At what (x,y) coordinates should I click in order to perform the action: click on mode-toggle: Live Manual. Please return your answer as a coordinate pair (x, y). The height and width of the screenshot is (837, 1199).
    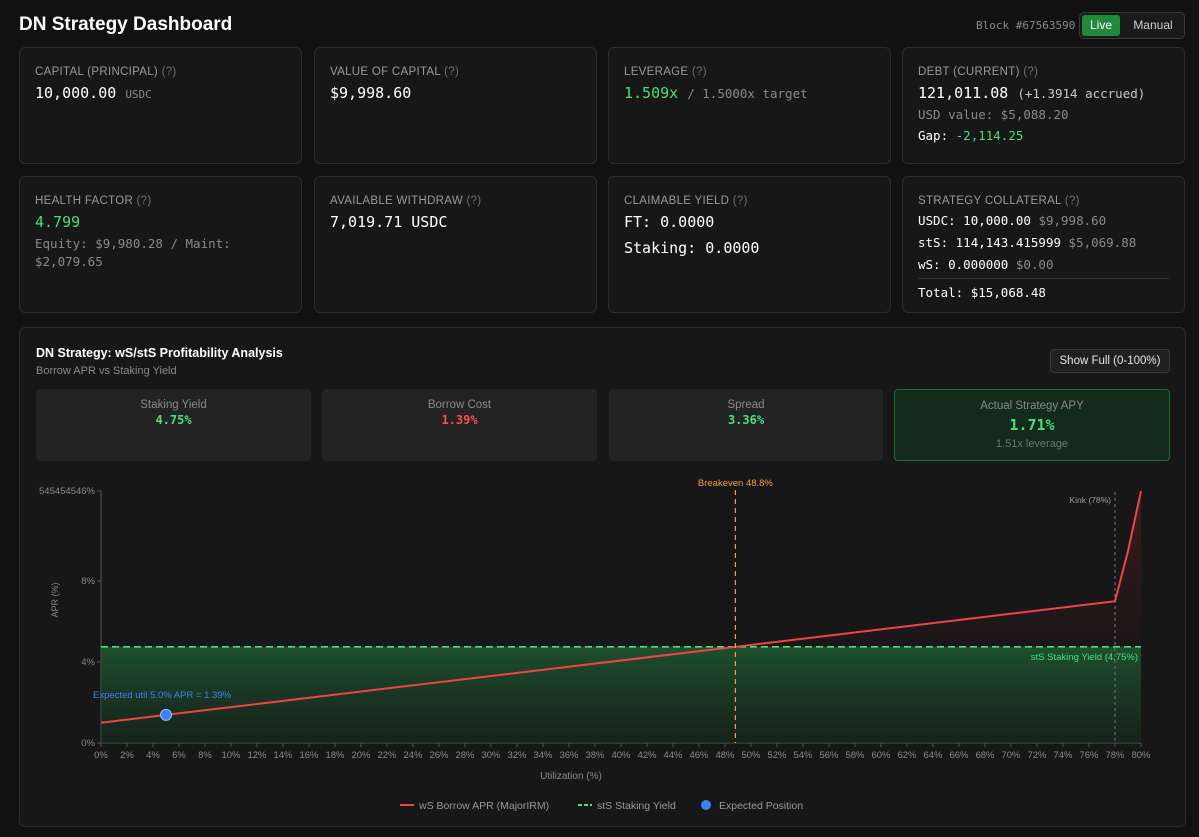
    Looking at the image, I should click on (1132, 25).